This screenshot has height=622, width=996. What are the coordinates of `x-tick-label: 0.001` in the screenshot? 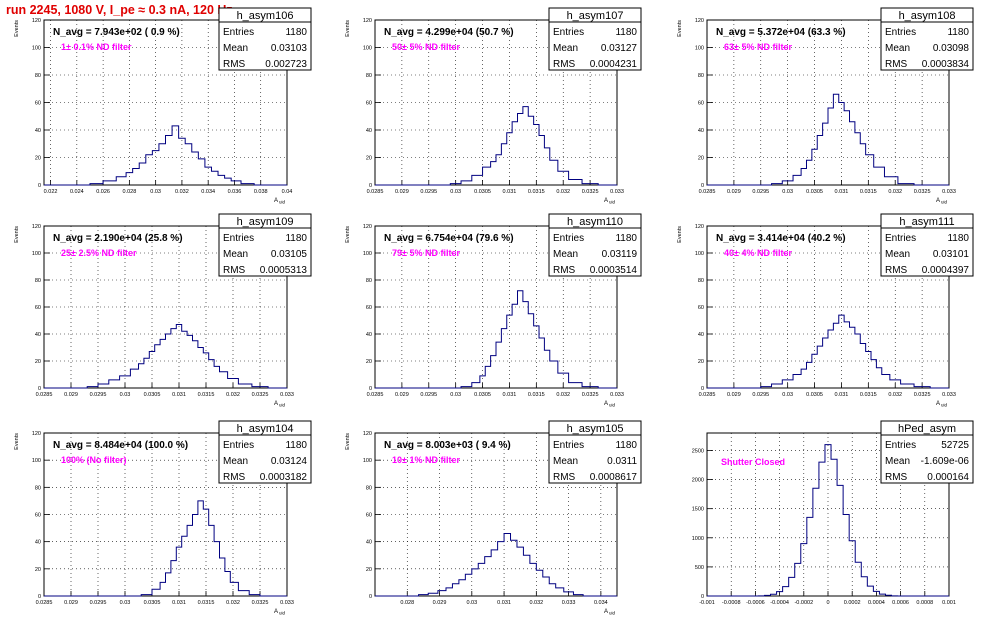 It's located at (949, 603).